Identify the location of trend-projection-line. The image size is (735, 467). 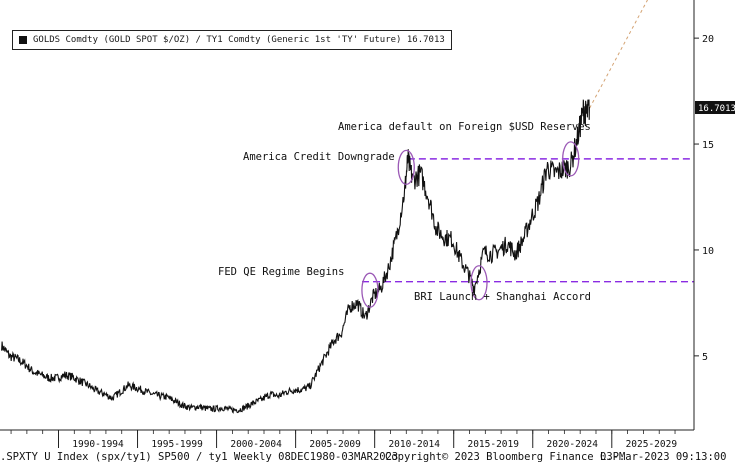
(619, 54).